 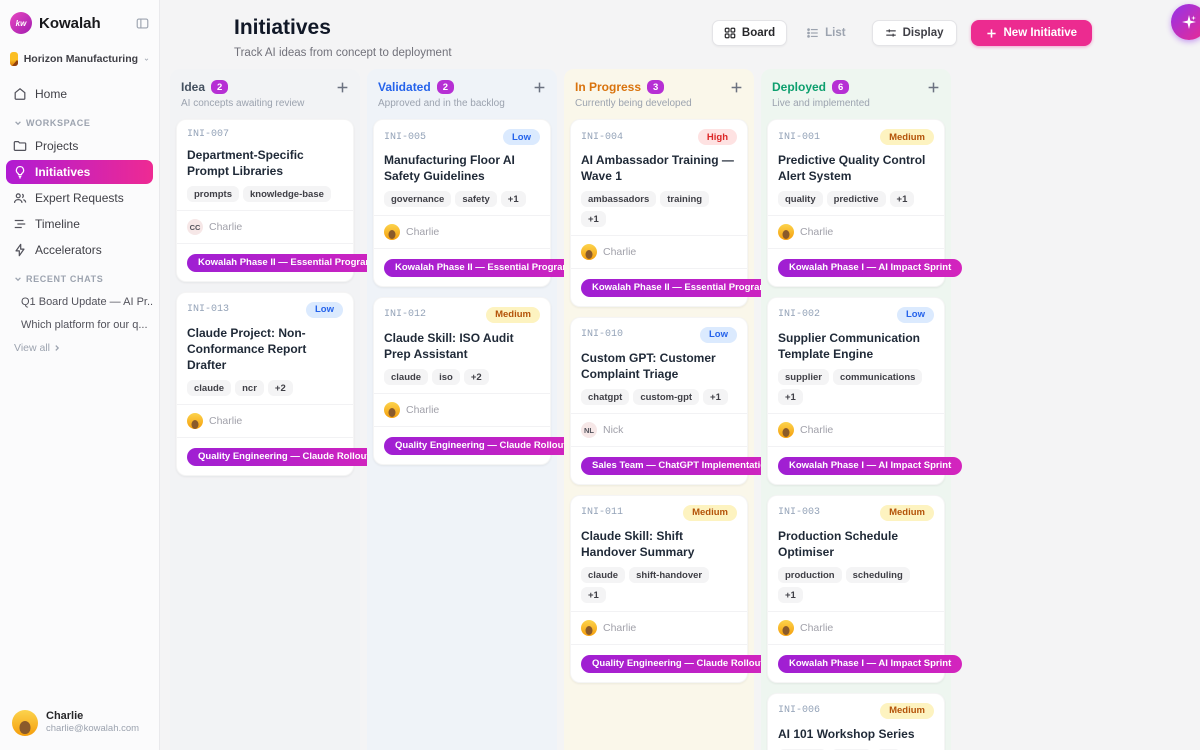 I want to click on tag-pill: ncr, so click(x=249, y=388).